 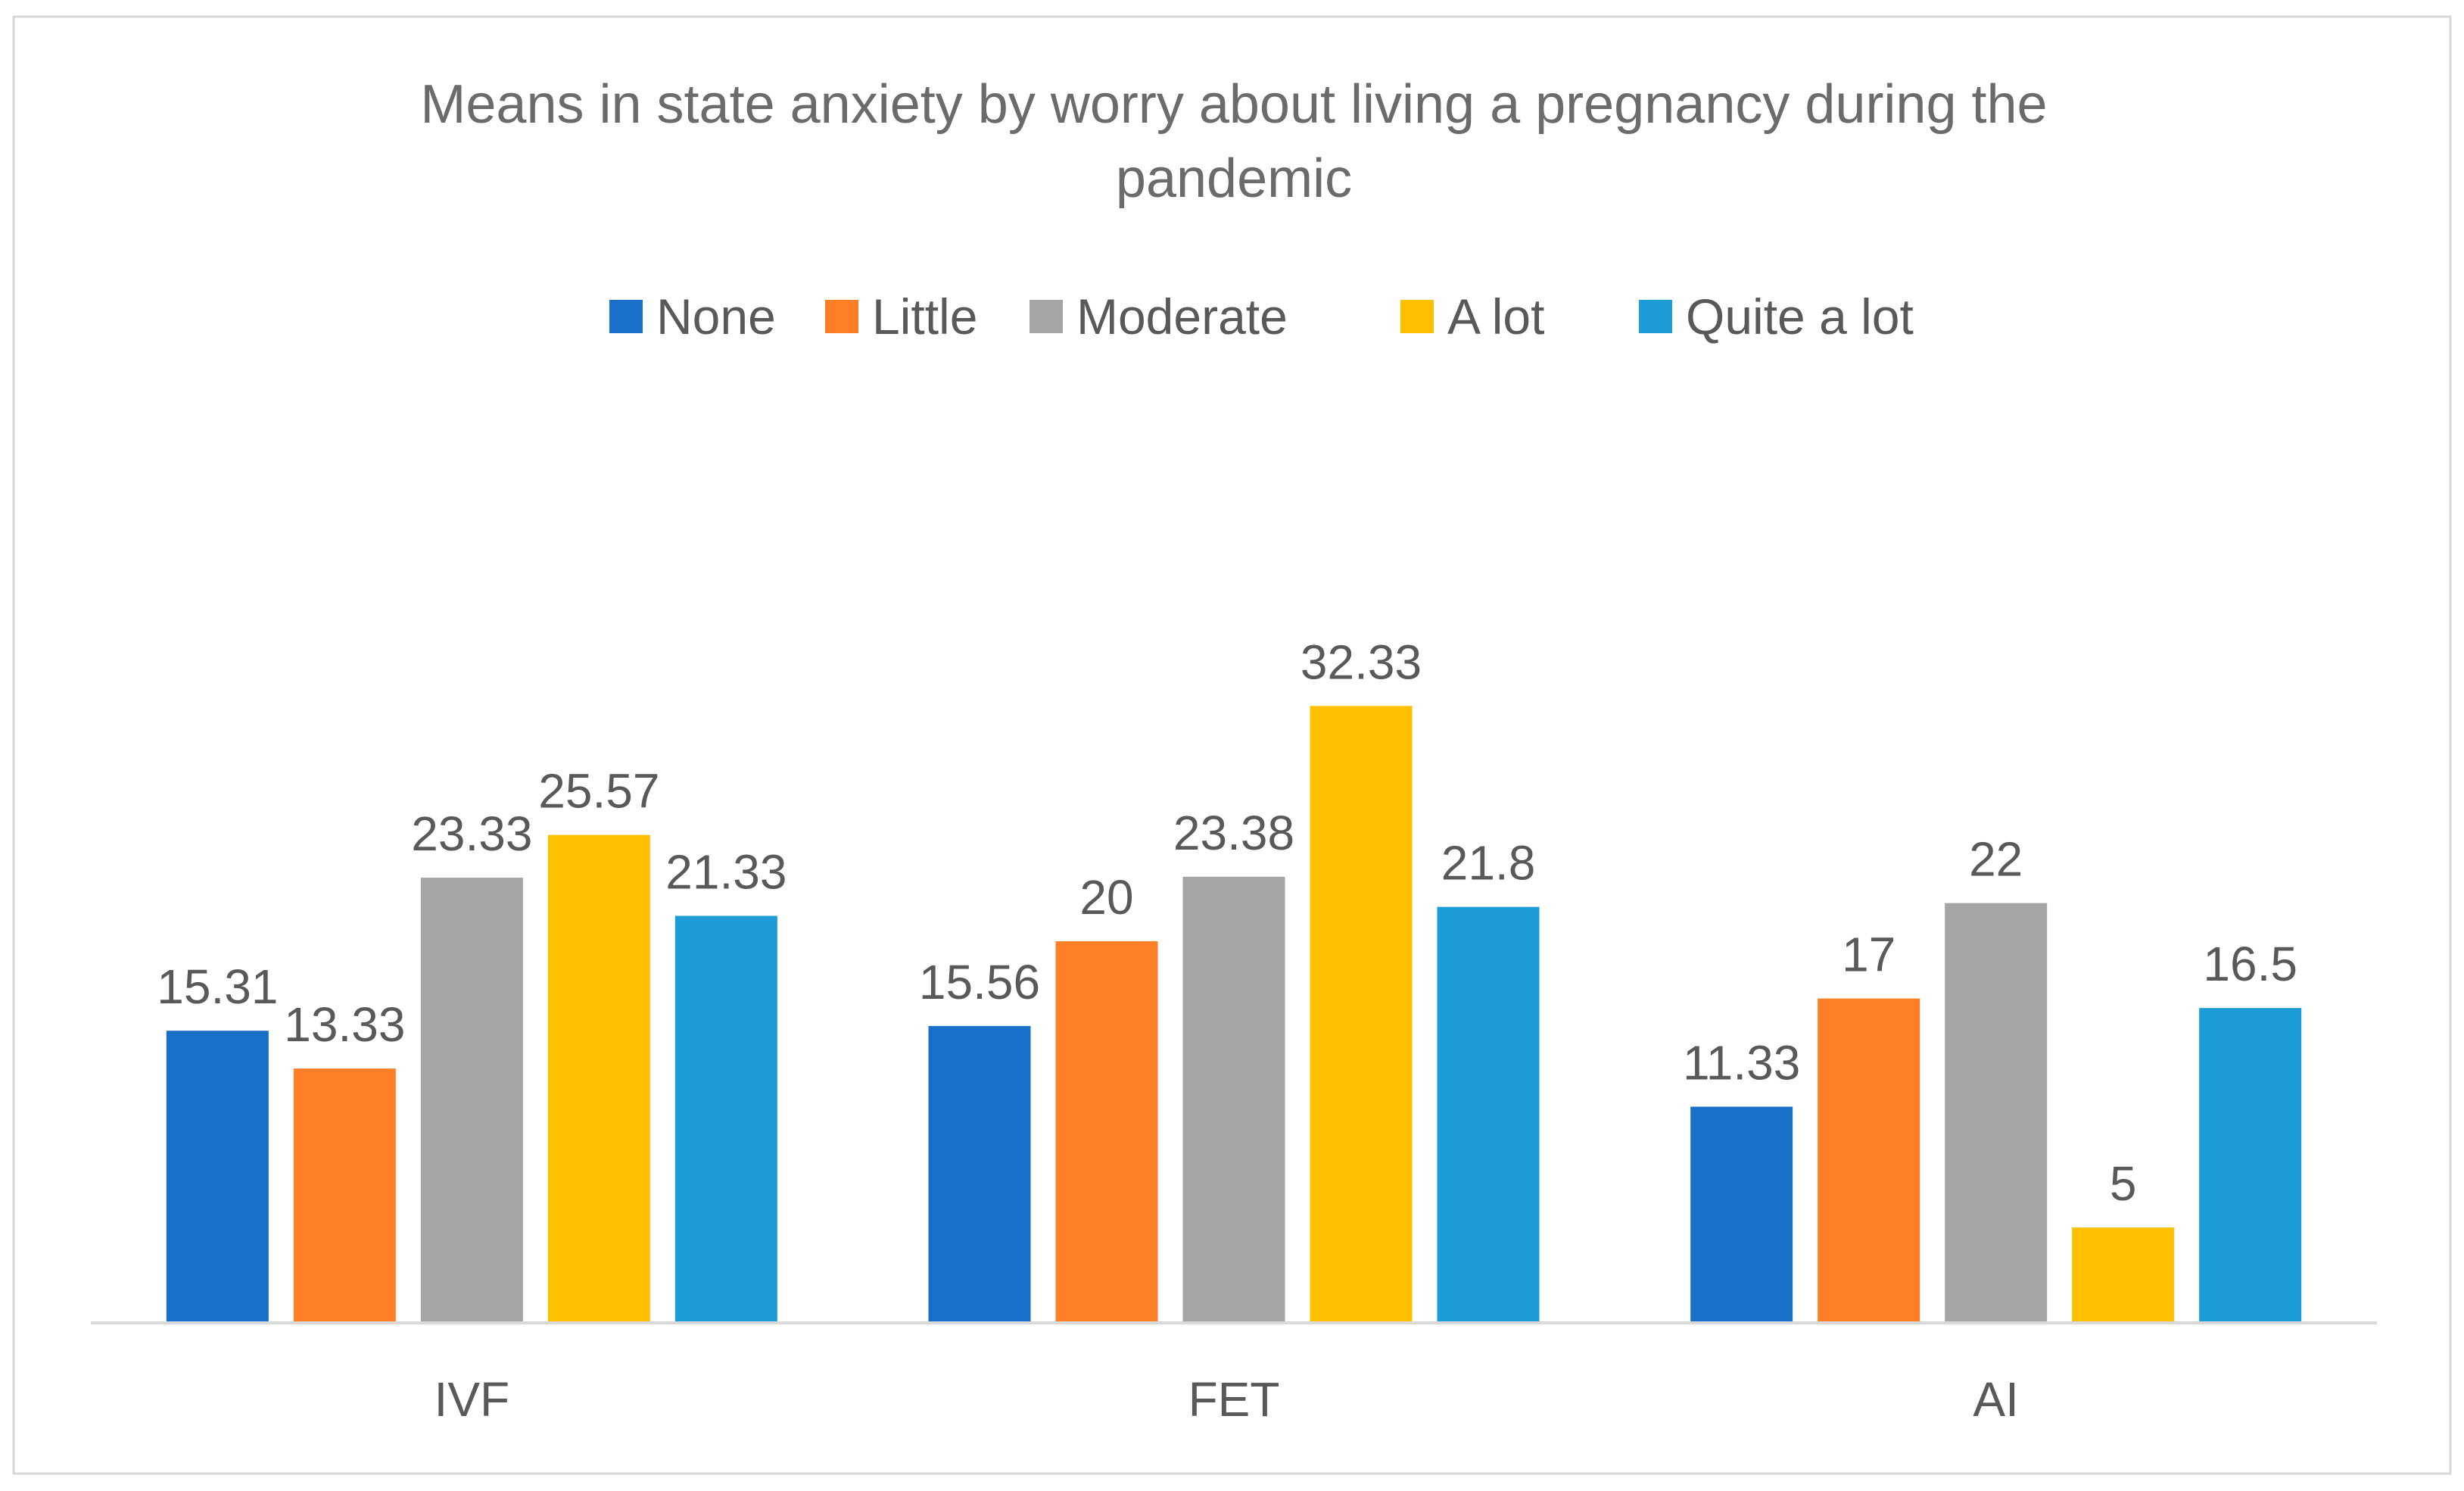 I want to click on bar-ai-quite-a-lot, so click(x=2250, y=1165).